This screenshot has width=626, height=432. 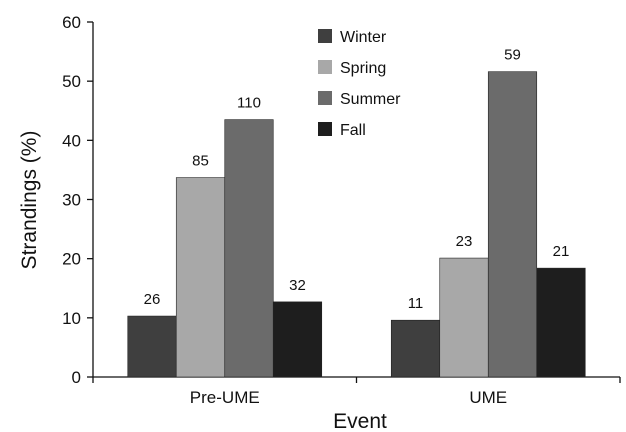 What do you see at coordinates (464, 241) in the screenshot?
I see `data-label: 23` at bounding box center [464, 241].